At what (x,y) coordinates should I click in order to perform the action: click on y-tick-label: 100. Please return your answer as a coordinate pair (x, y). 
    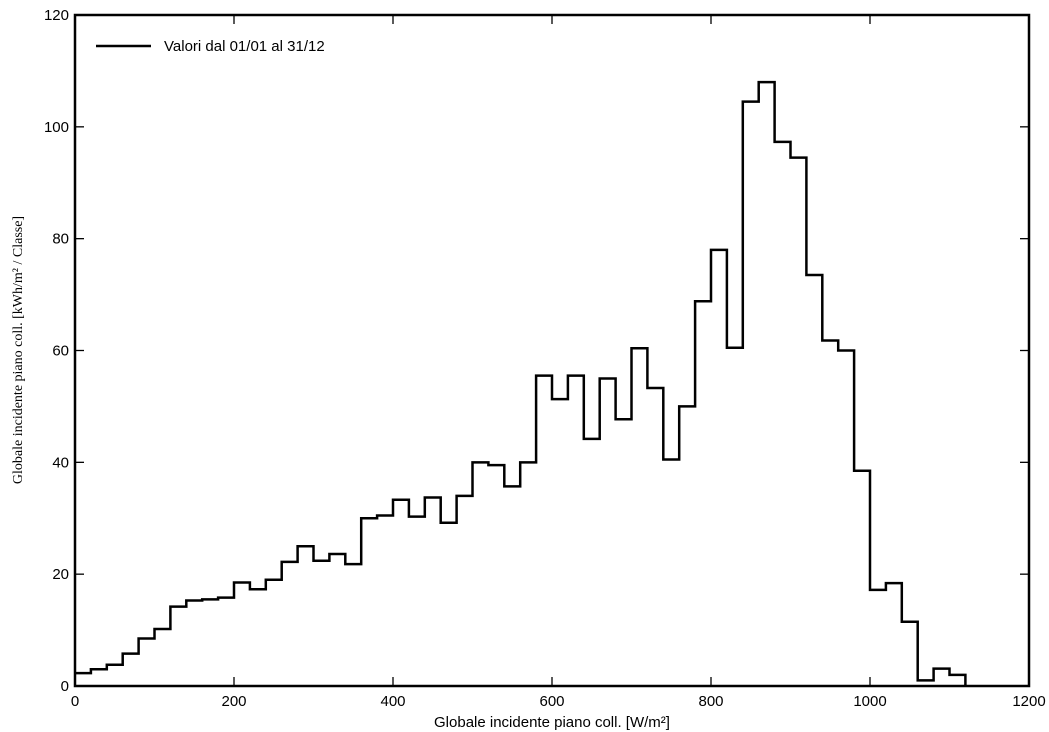
    Looking at the image, I should click on (56, 127).